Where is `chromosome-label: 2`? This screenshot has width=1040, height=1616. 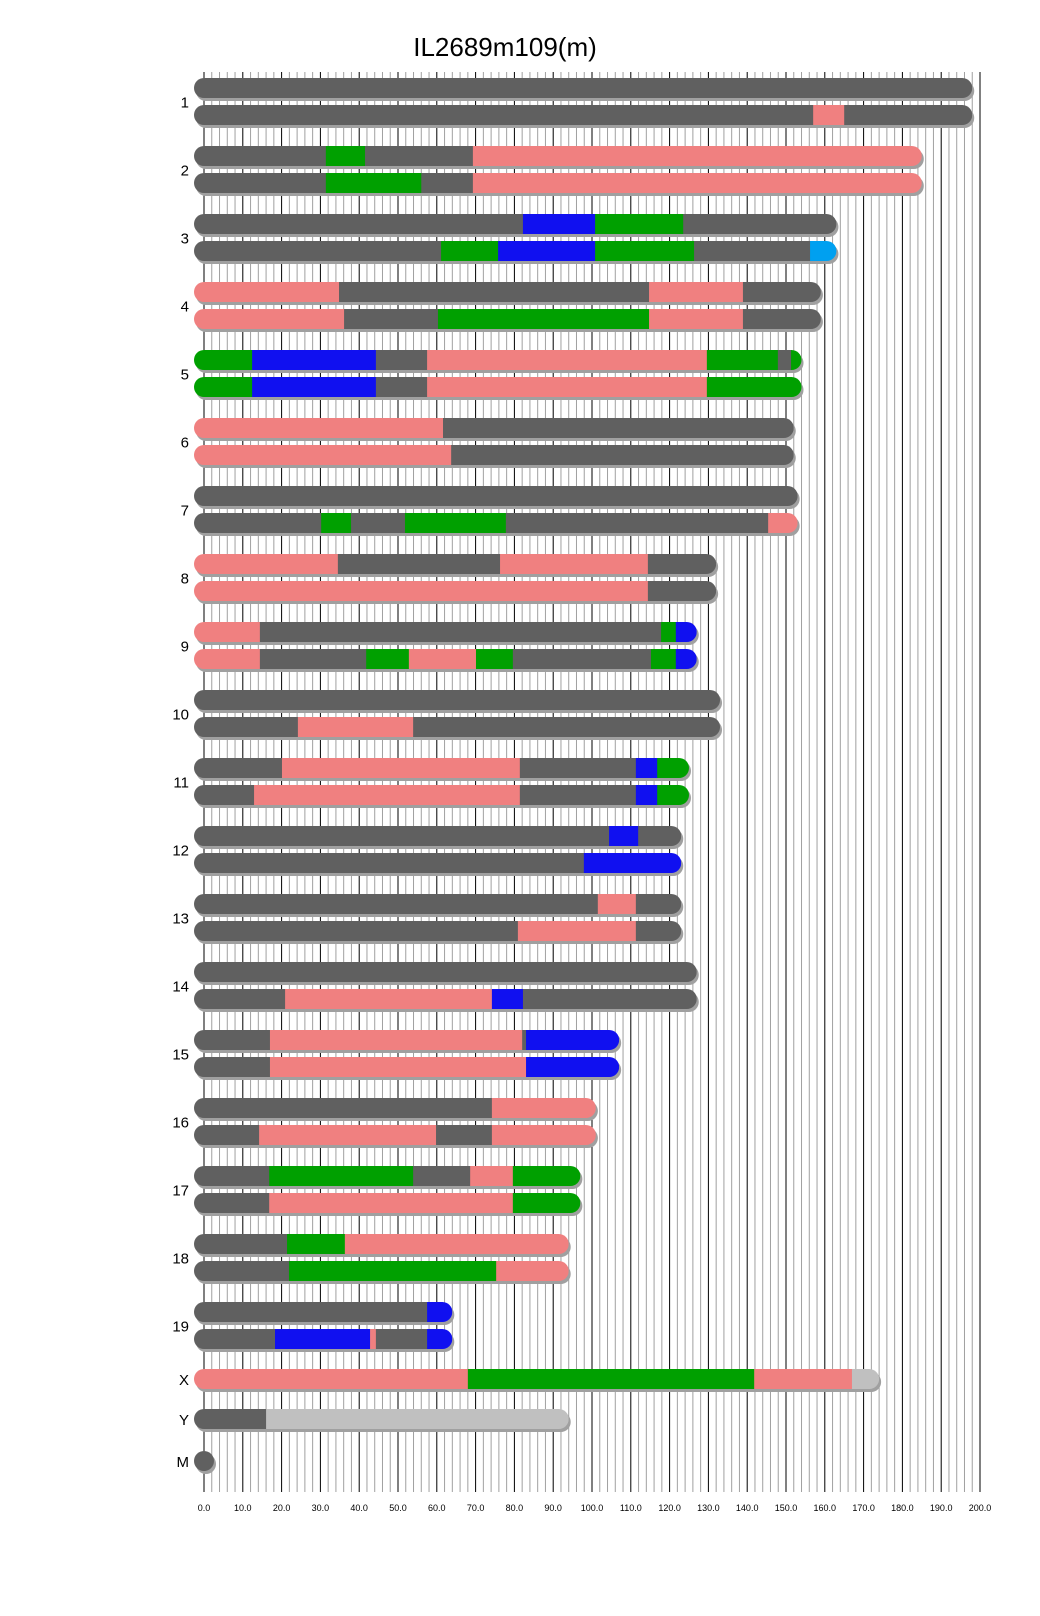 chromosome-label: 2 is located at coordinates (185, 171).